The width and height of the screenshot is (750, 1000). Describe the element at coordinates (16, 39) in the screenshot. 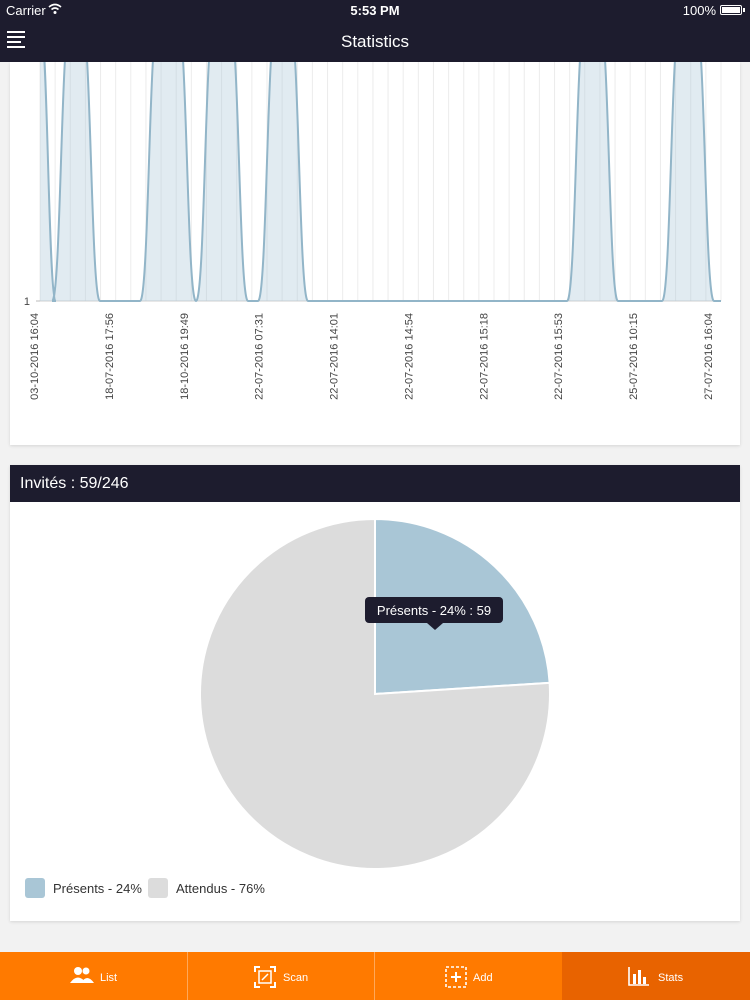

I see `hamburger-icon` at that location.